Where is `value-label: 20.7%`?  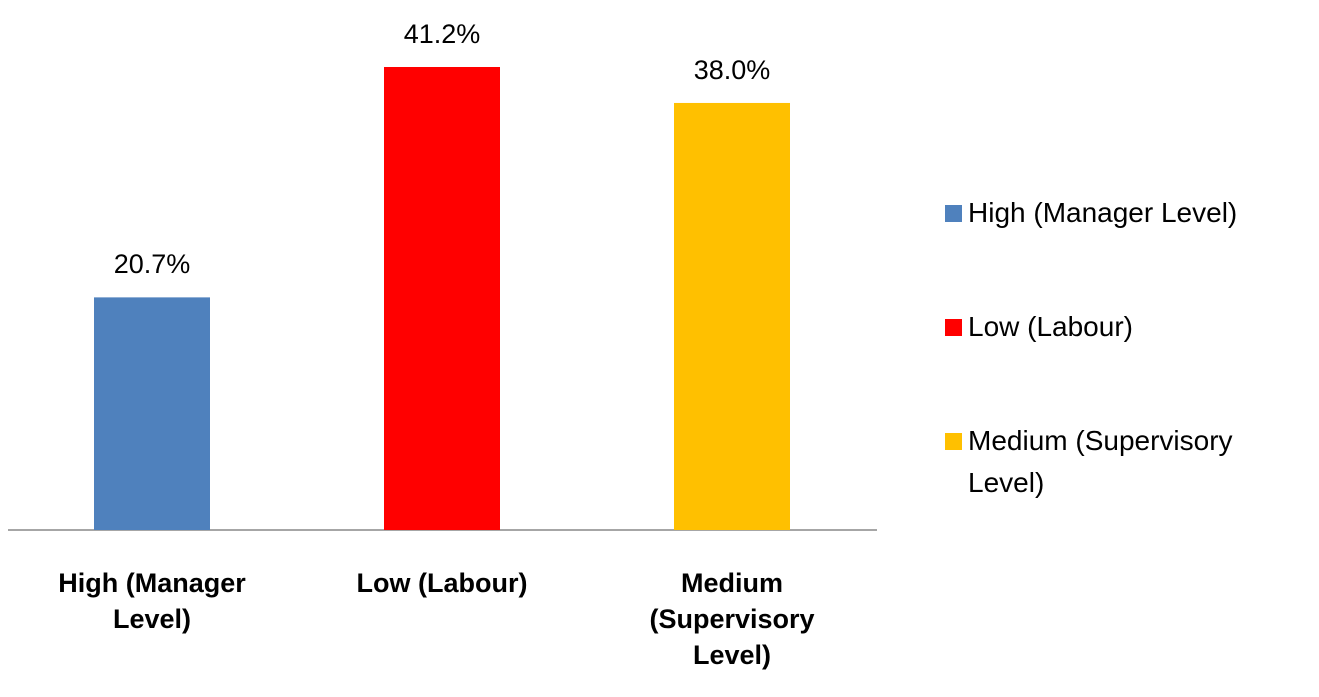 value-label: 20.7% is located at coordinates (152, 264).